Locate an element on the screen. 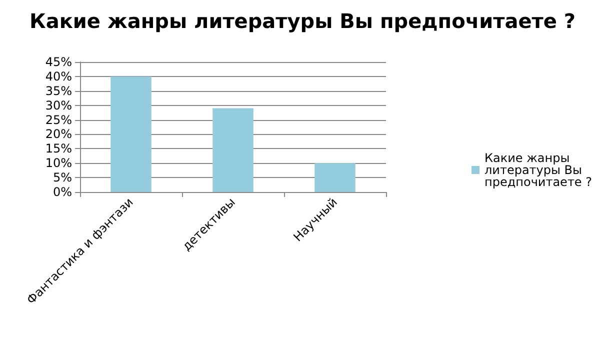 The width and height of the screenshot is (605, 340). y-tick-label: 25% is located at coordinates (58, 119).